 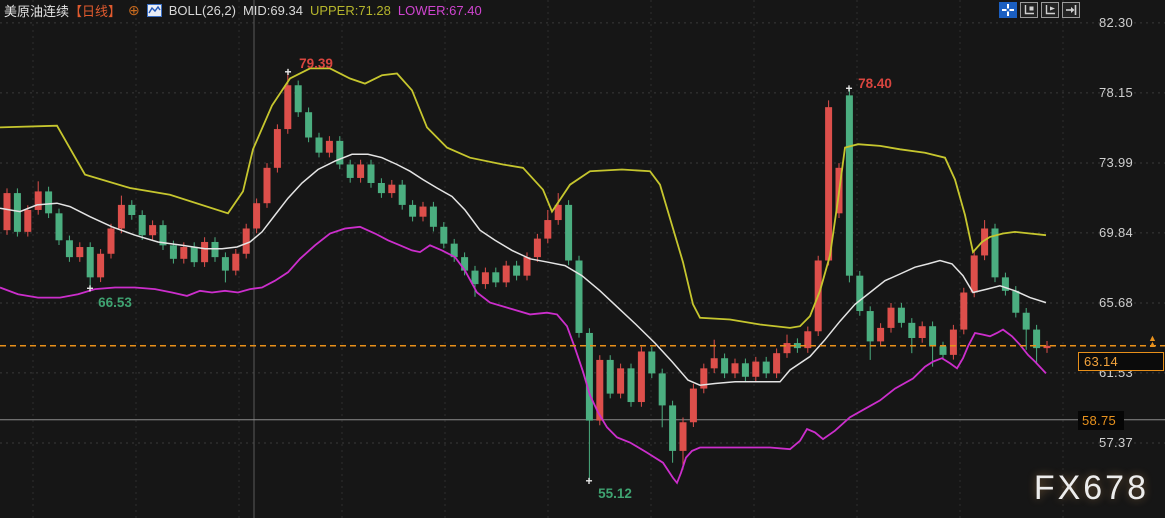 I want to click on symbol-name: 美原油连续【日线】, so click(x=62, y=10).